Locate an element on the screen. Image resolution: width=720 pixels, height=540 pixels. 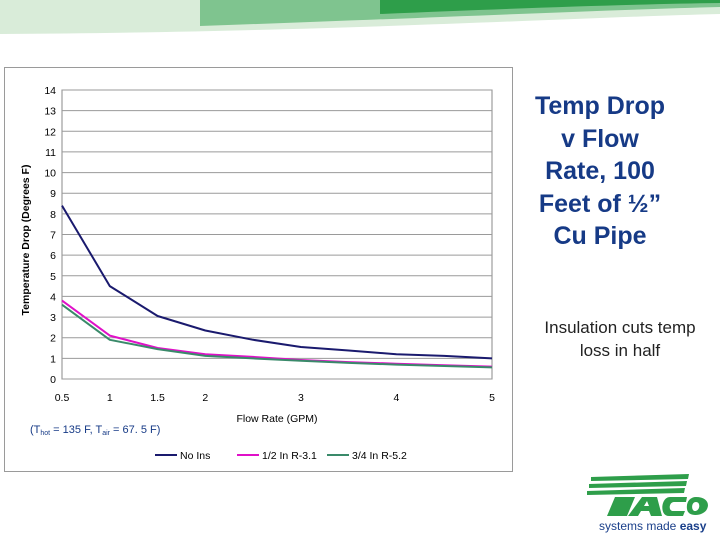
x-tick-label: 4 is located at coordinates (397, 398).